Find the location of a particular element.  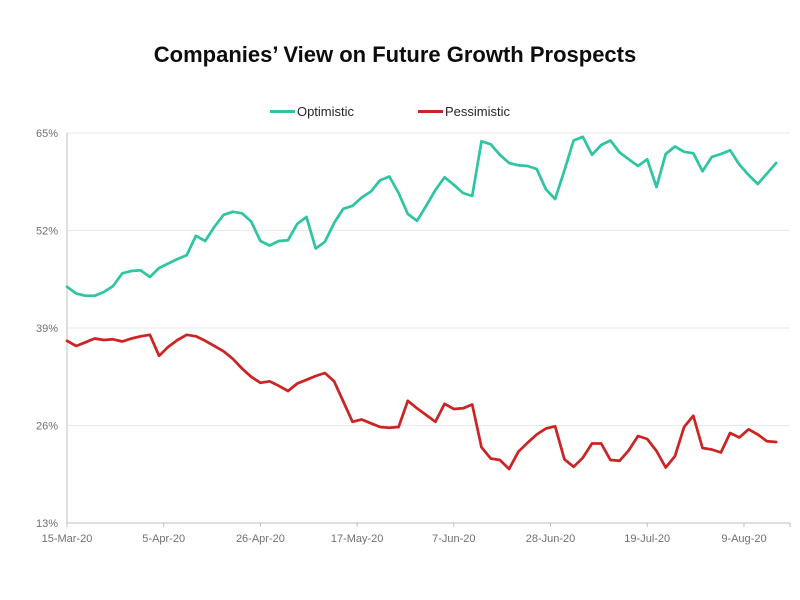

chart-legend: Optimistic Pessimistic is located at coordinates (390, 111).